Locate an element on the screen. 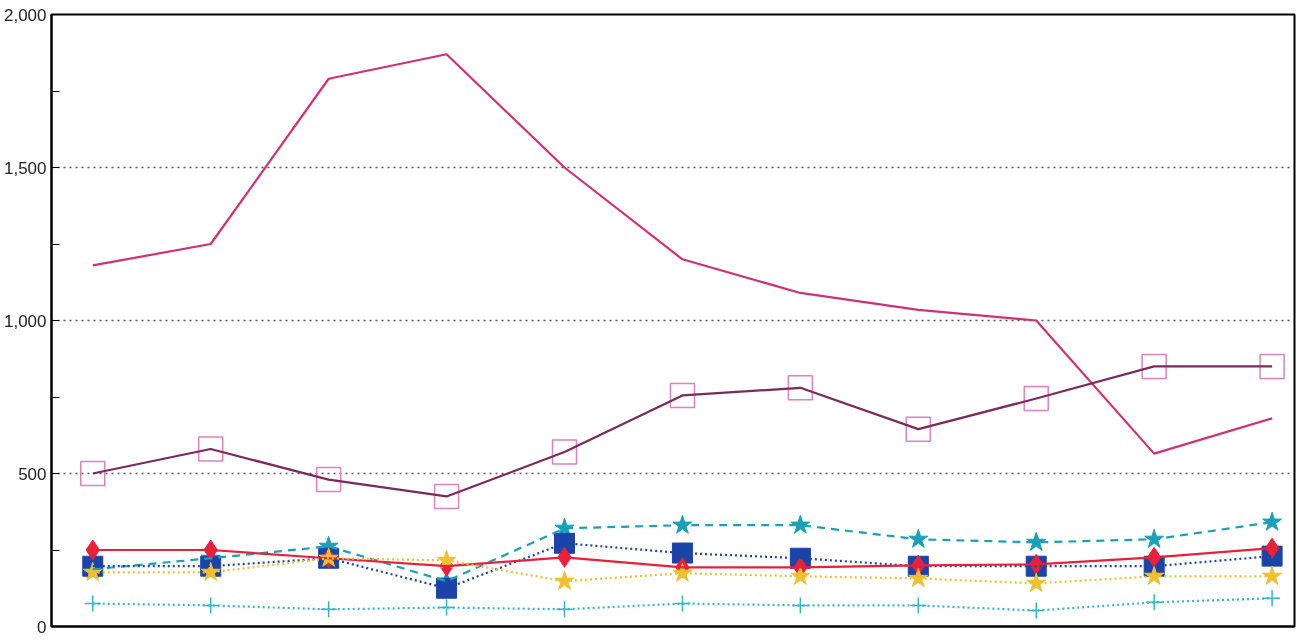  y-tick-label: 2,000 is located at coordinates (25, 15).